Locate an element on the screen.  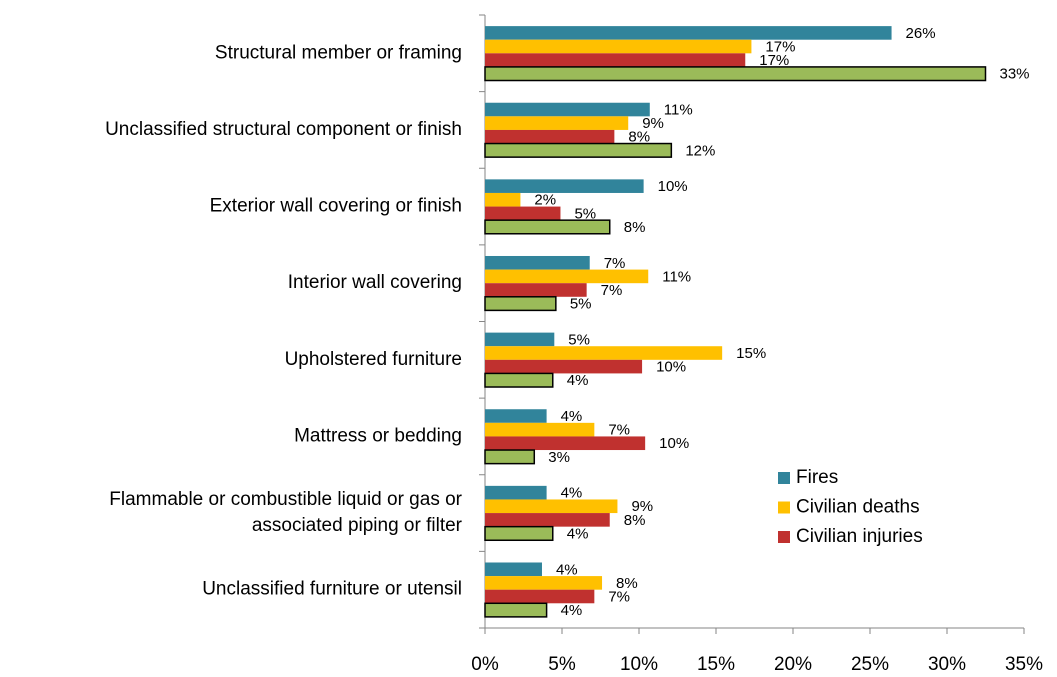
data-label: 12% is located at coordinates (700, 150).